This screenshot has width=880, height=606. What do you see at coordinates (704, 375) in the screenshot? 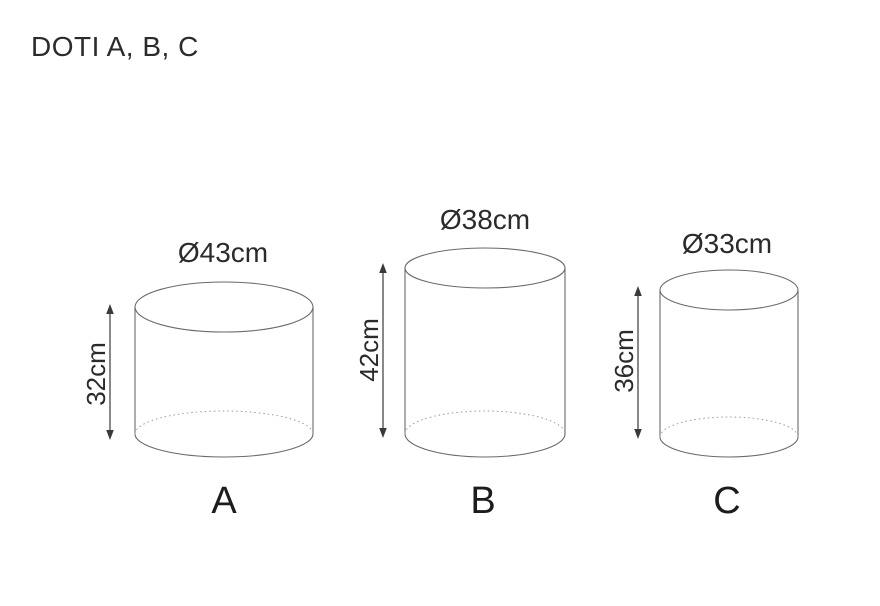
I see `pouf-c-drawing: Ø33cm 36cm C` at bounding box center [704, 375].